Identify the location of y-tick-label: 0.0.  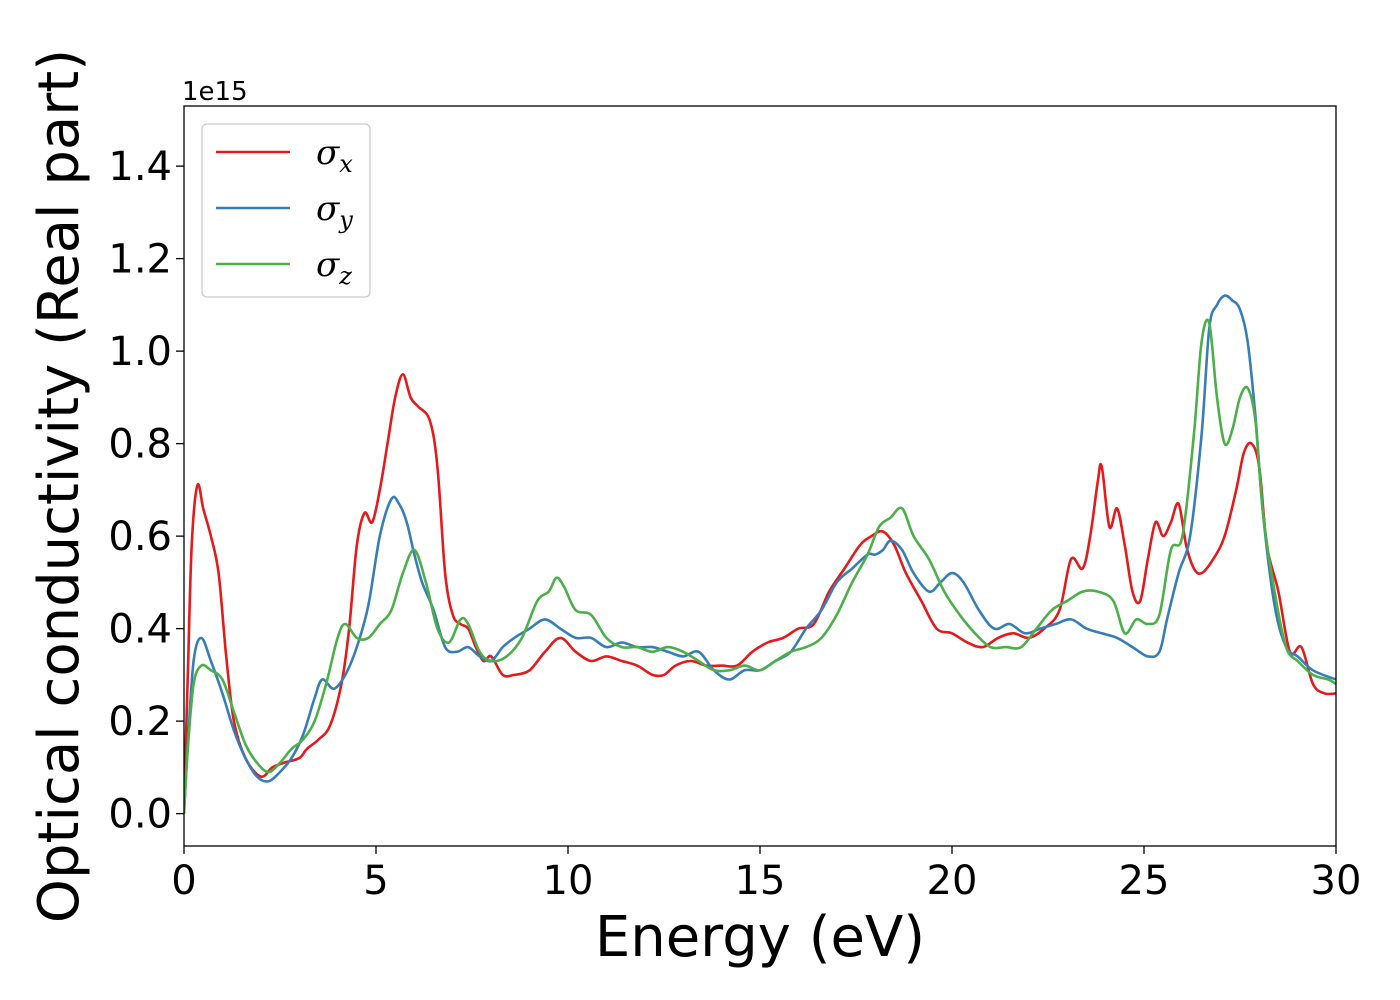
(140, 815).